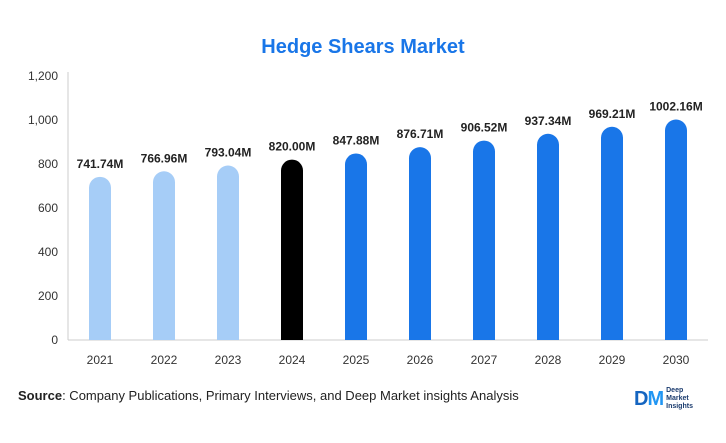  I want to click on x-tick-label: 2024, so click(292, 360).